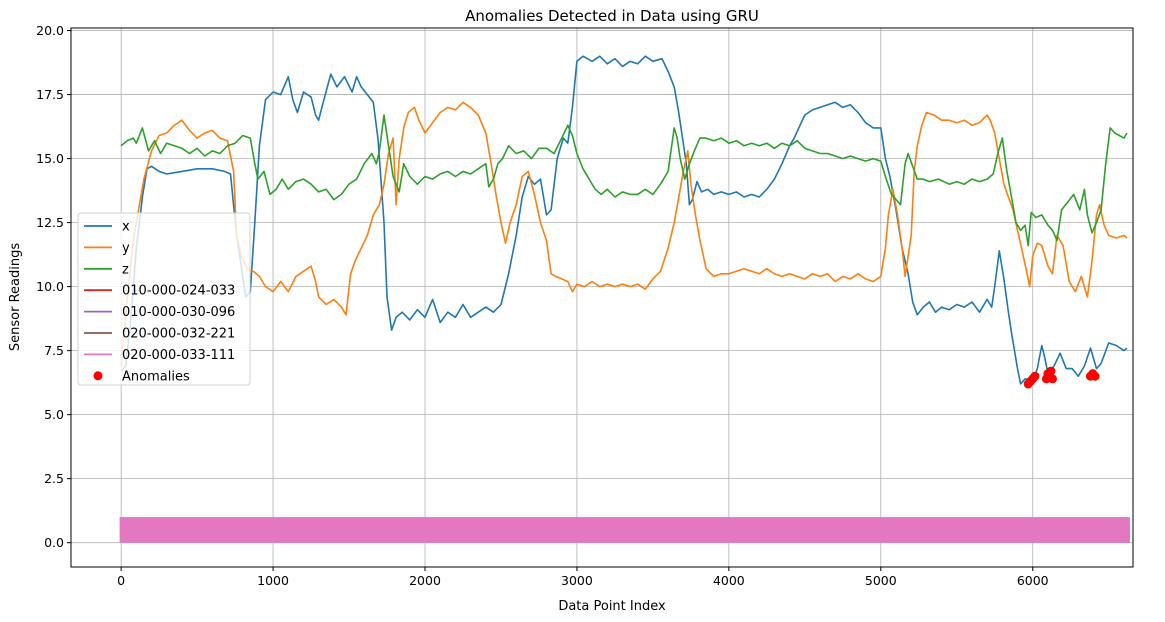 This screenshot has width=1165, height=622. Describe the element at coordinates (1033, 580) in the screenshot. I see `x-tick-label: 6000` at that location.